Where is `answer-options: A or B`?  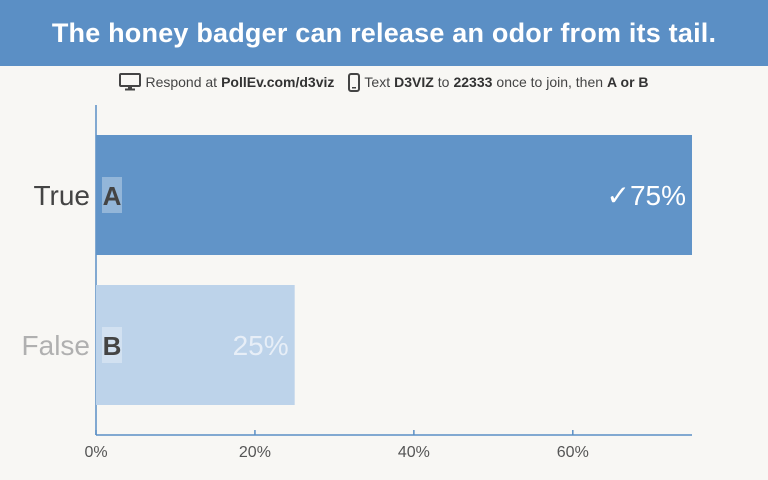
answer-options: A or B is located at coordinates (628, 82).